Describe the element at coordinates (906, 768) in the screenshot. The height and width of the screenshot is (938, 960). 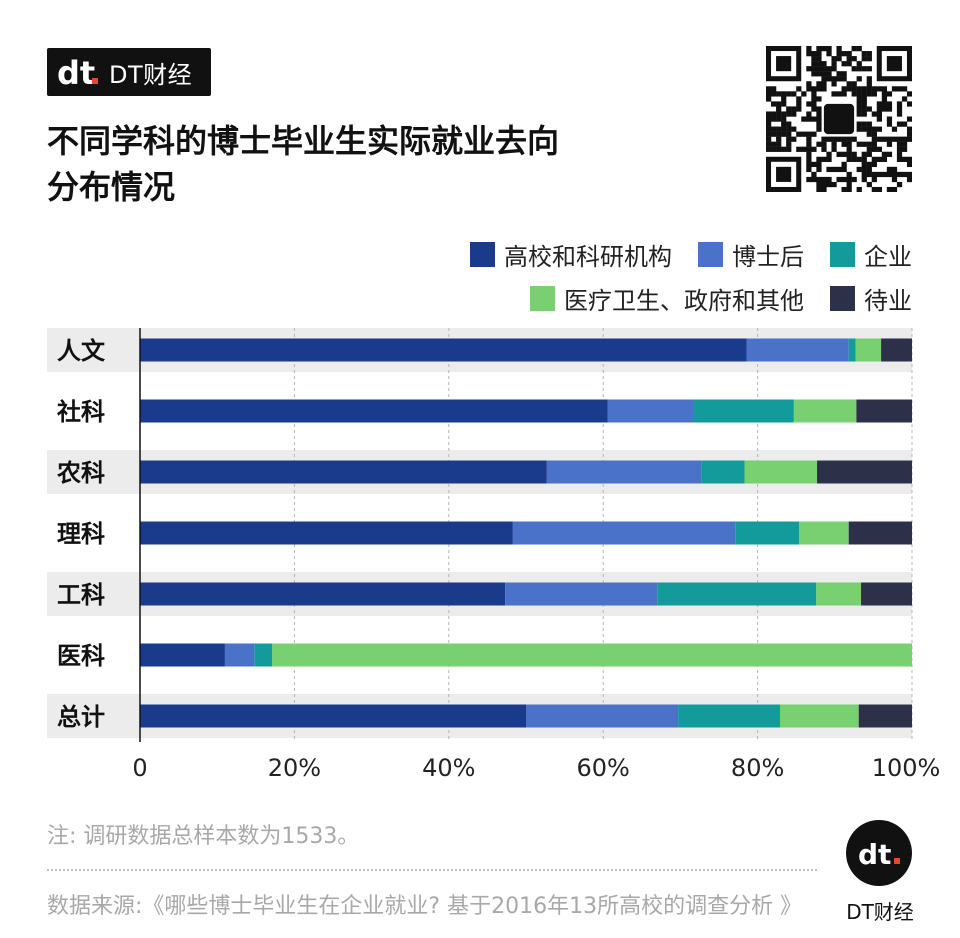
I see `x-tick-label: 100%` at that location.